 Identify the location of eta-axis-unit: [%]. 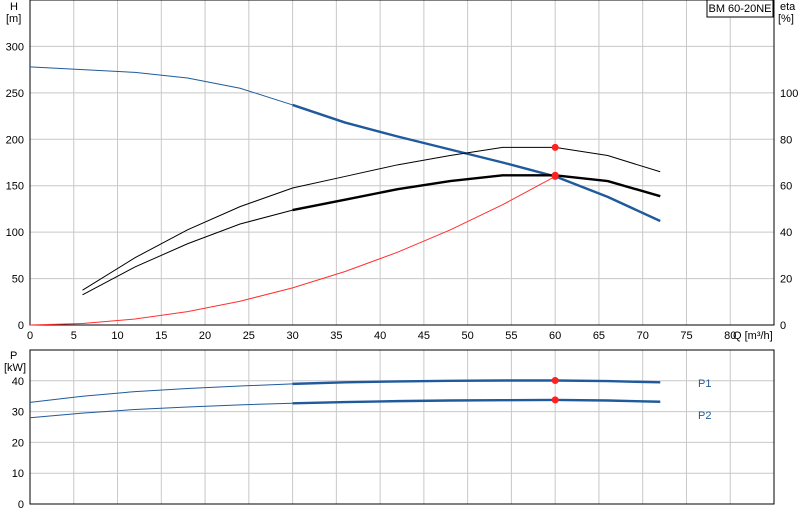
(786, 19).